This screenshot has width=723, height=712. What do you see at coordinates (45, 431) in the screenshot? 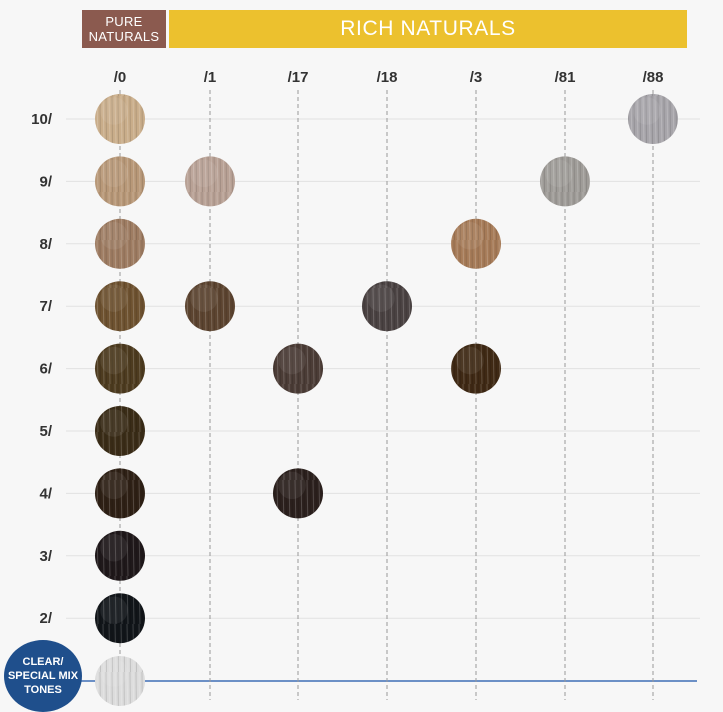
I see `row-label: 5/` at bounding box center [45, 431].